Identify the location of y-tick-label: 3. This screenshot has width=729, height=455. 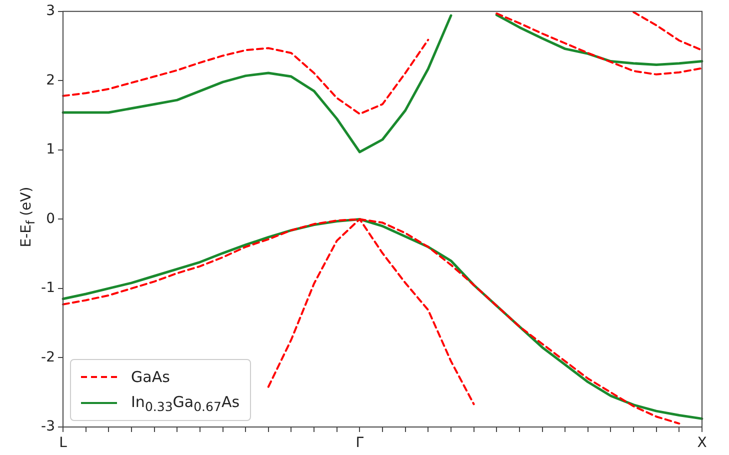
(50, 11).